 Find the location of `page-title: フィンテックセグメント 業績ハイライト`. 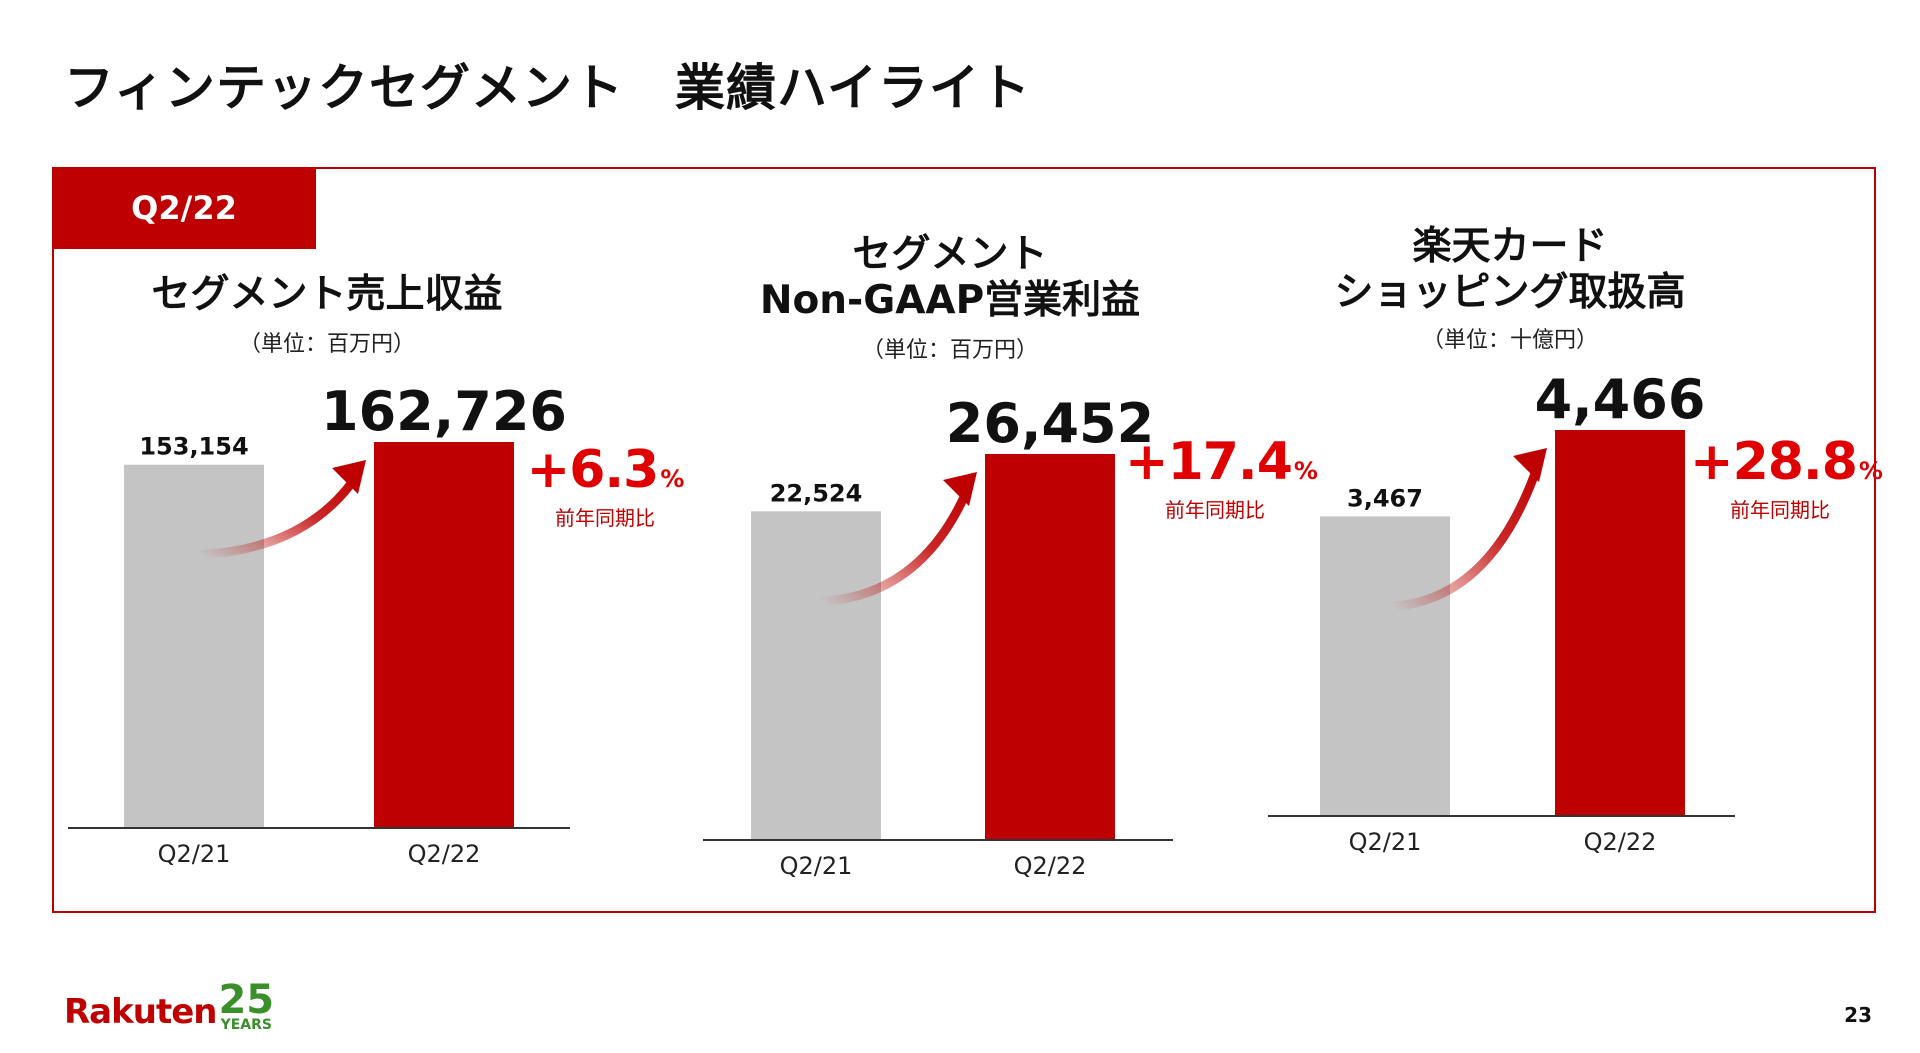

page-title: フィンテックセグメント 業績ハイライト is located at coordinates (547, 88).